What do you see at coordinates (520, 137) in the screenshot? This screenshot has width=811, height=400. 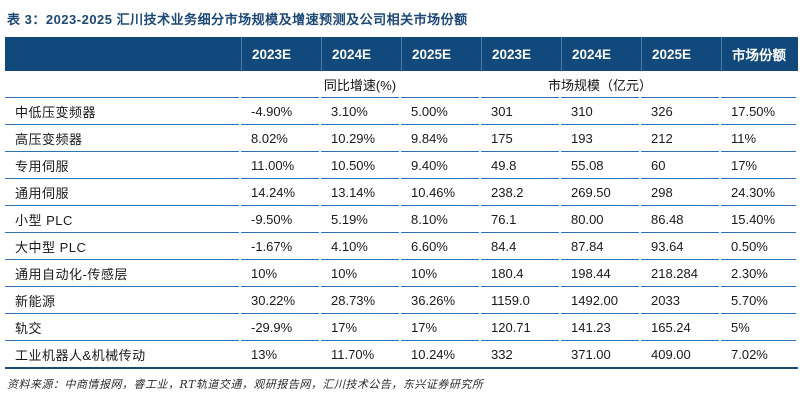 I see `row-value-cell: 175` at bounding box center [520, 137].